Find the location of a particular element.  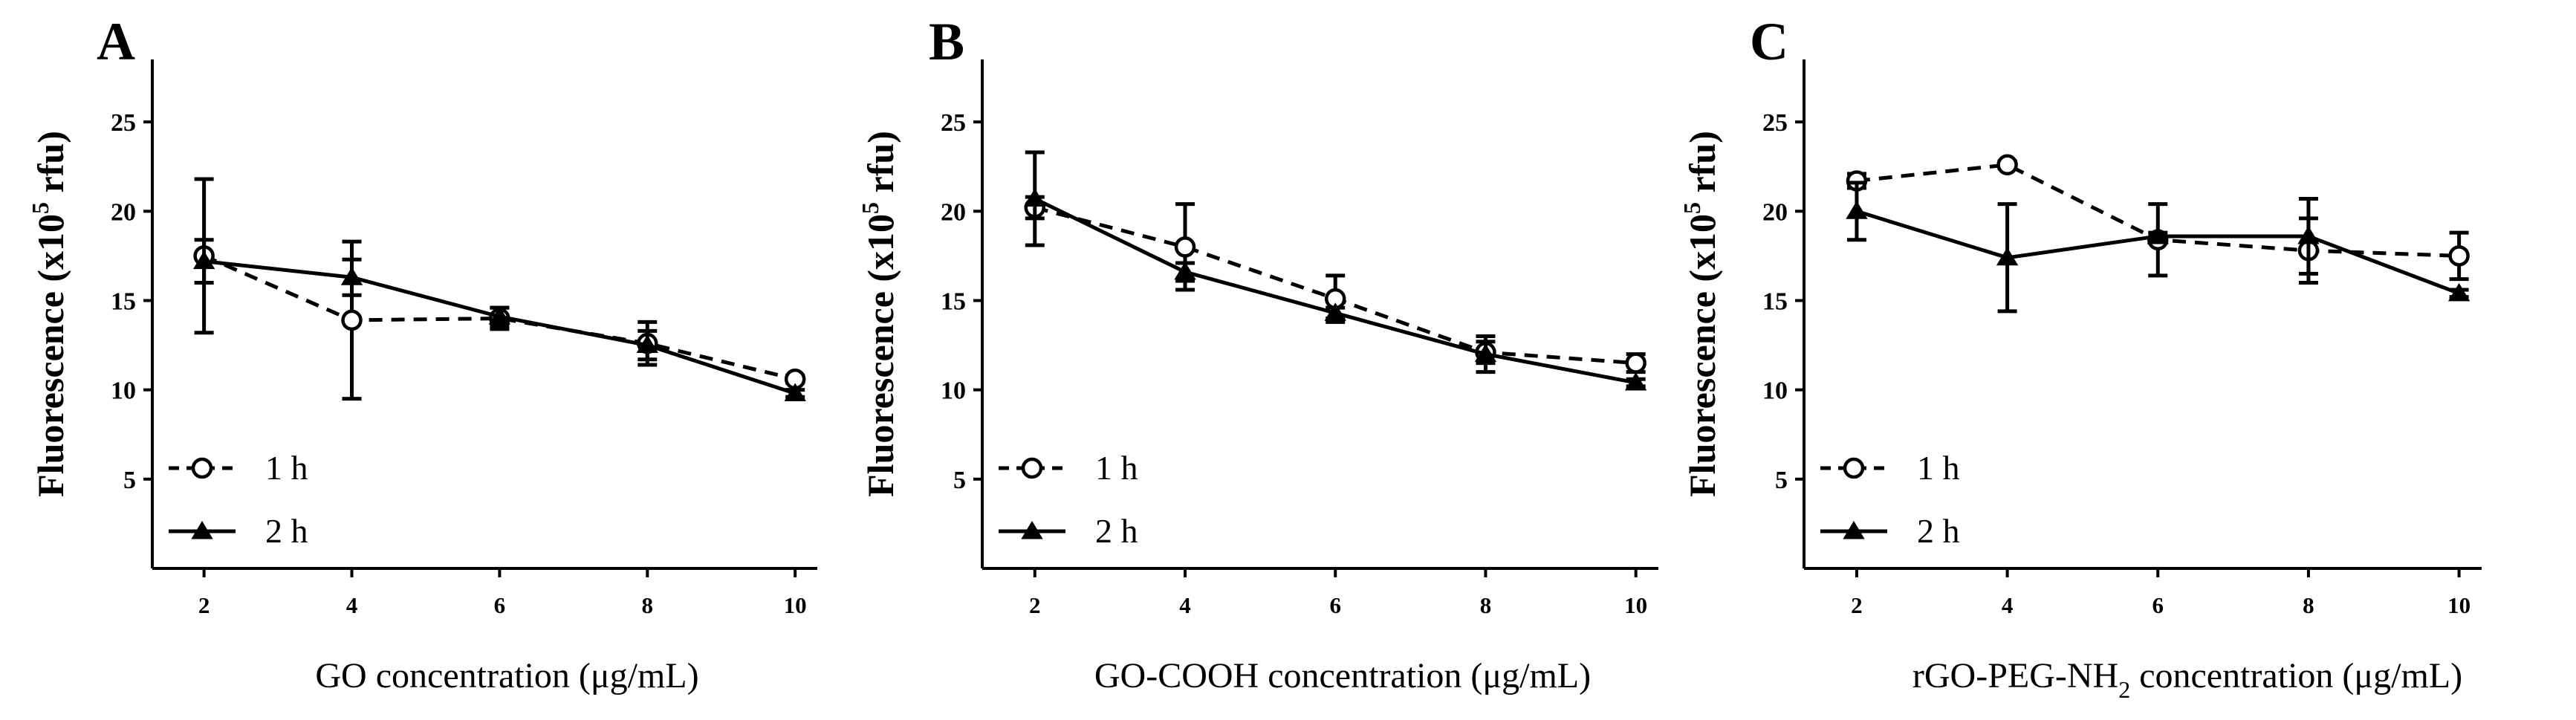

x-axis-title-base: GO-COOH concentration (μg/mL) is located at coordinates (1342, 676).